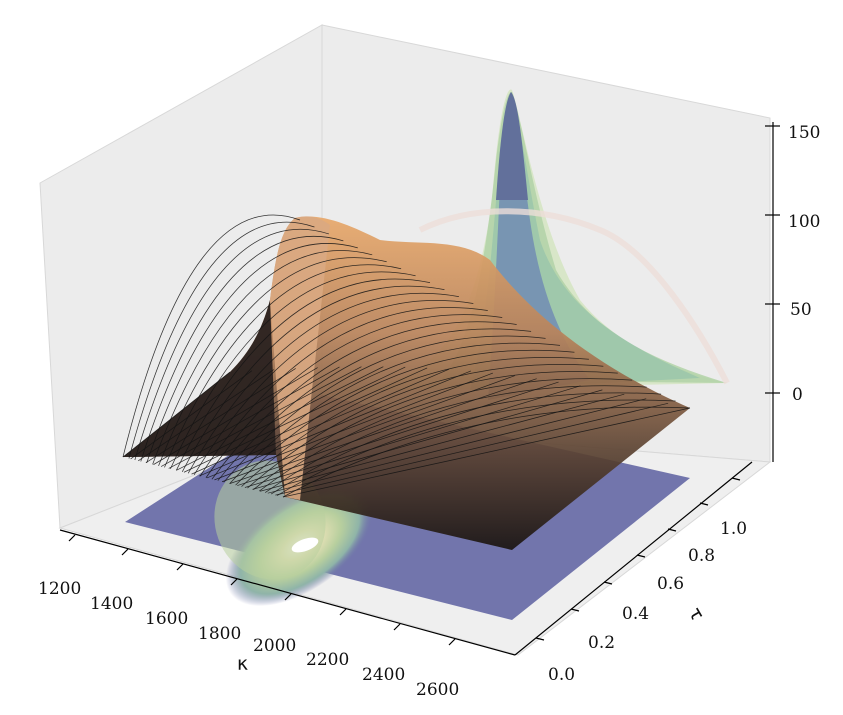 Image resolution: width=843 pixels, height=715 pixels. I want to click on x-tick-label: 1200, so click(59, 589).